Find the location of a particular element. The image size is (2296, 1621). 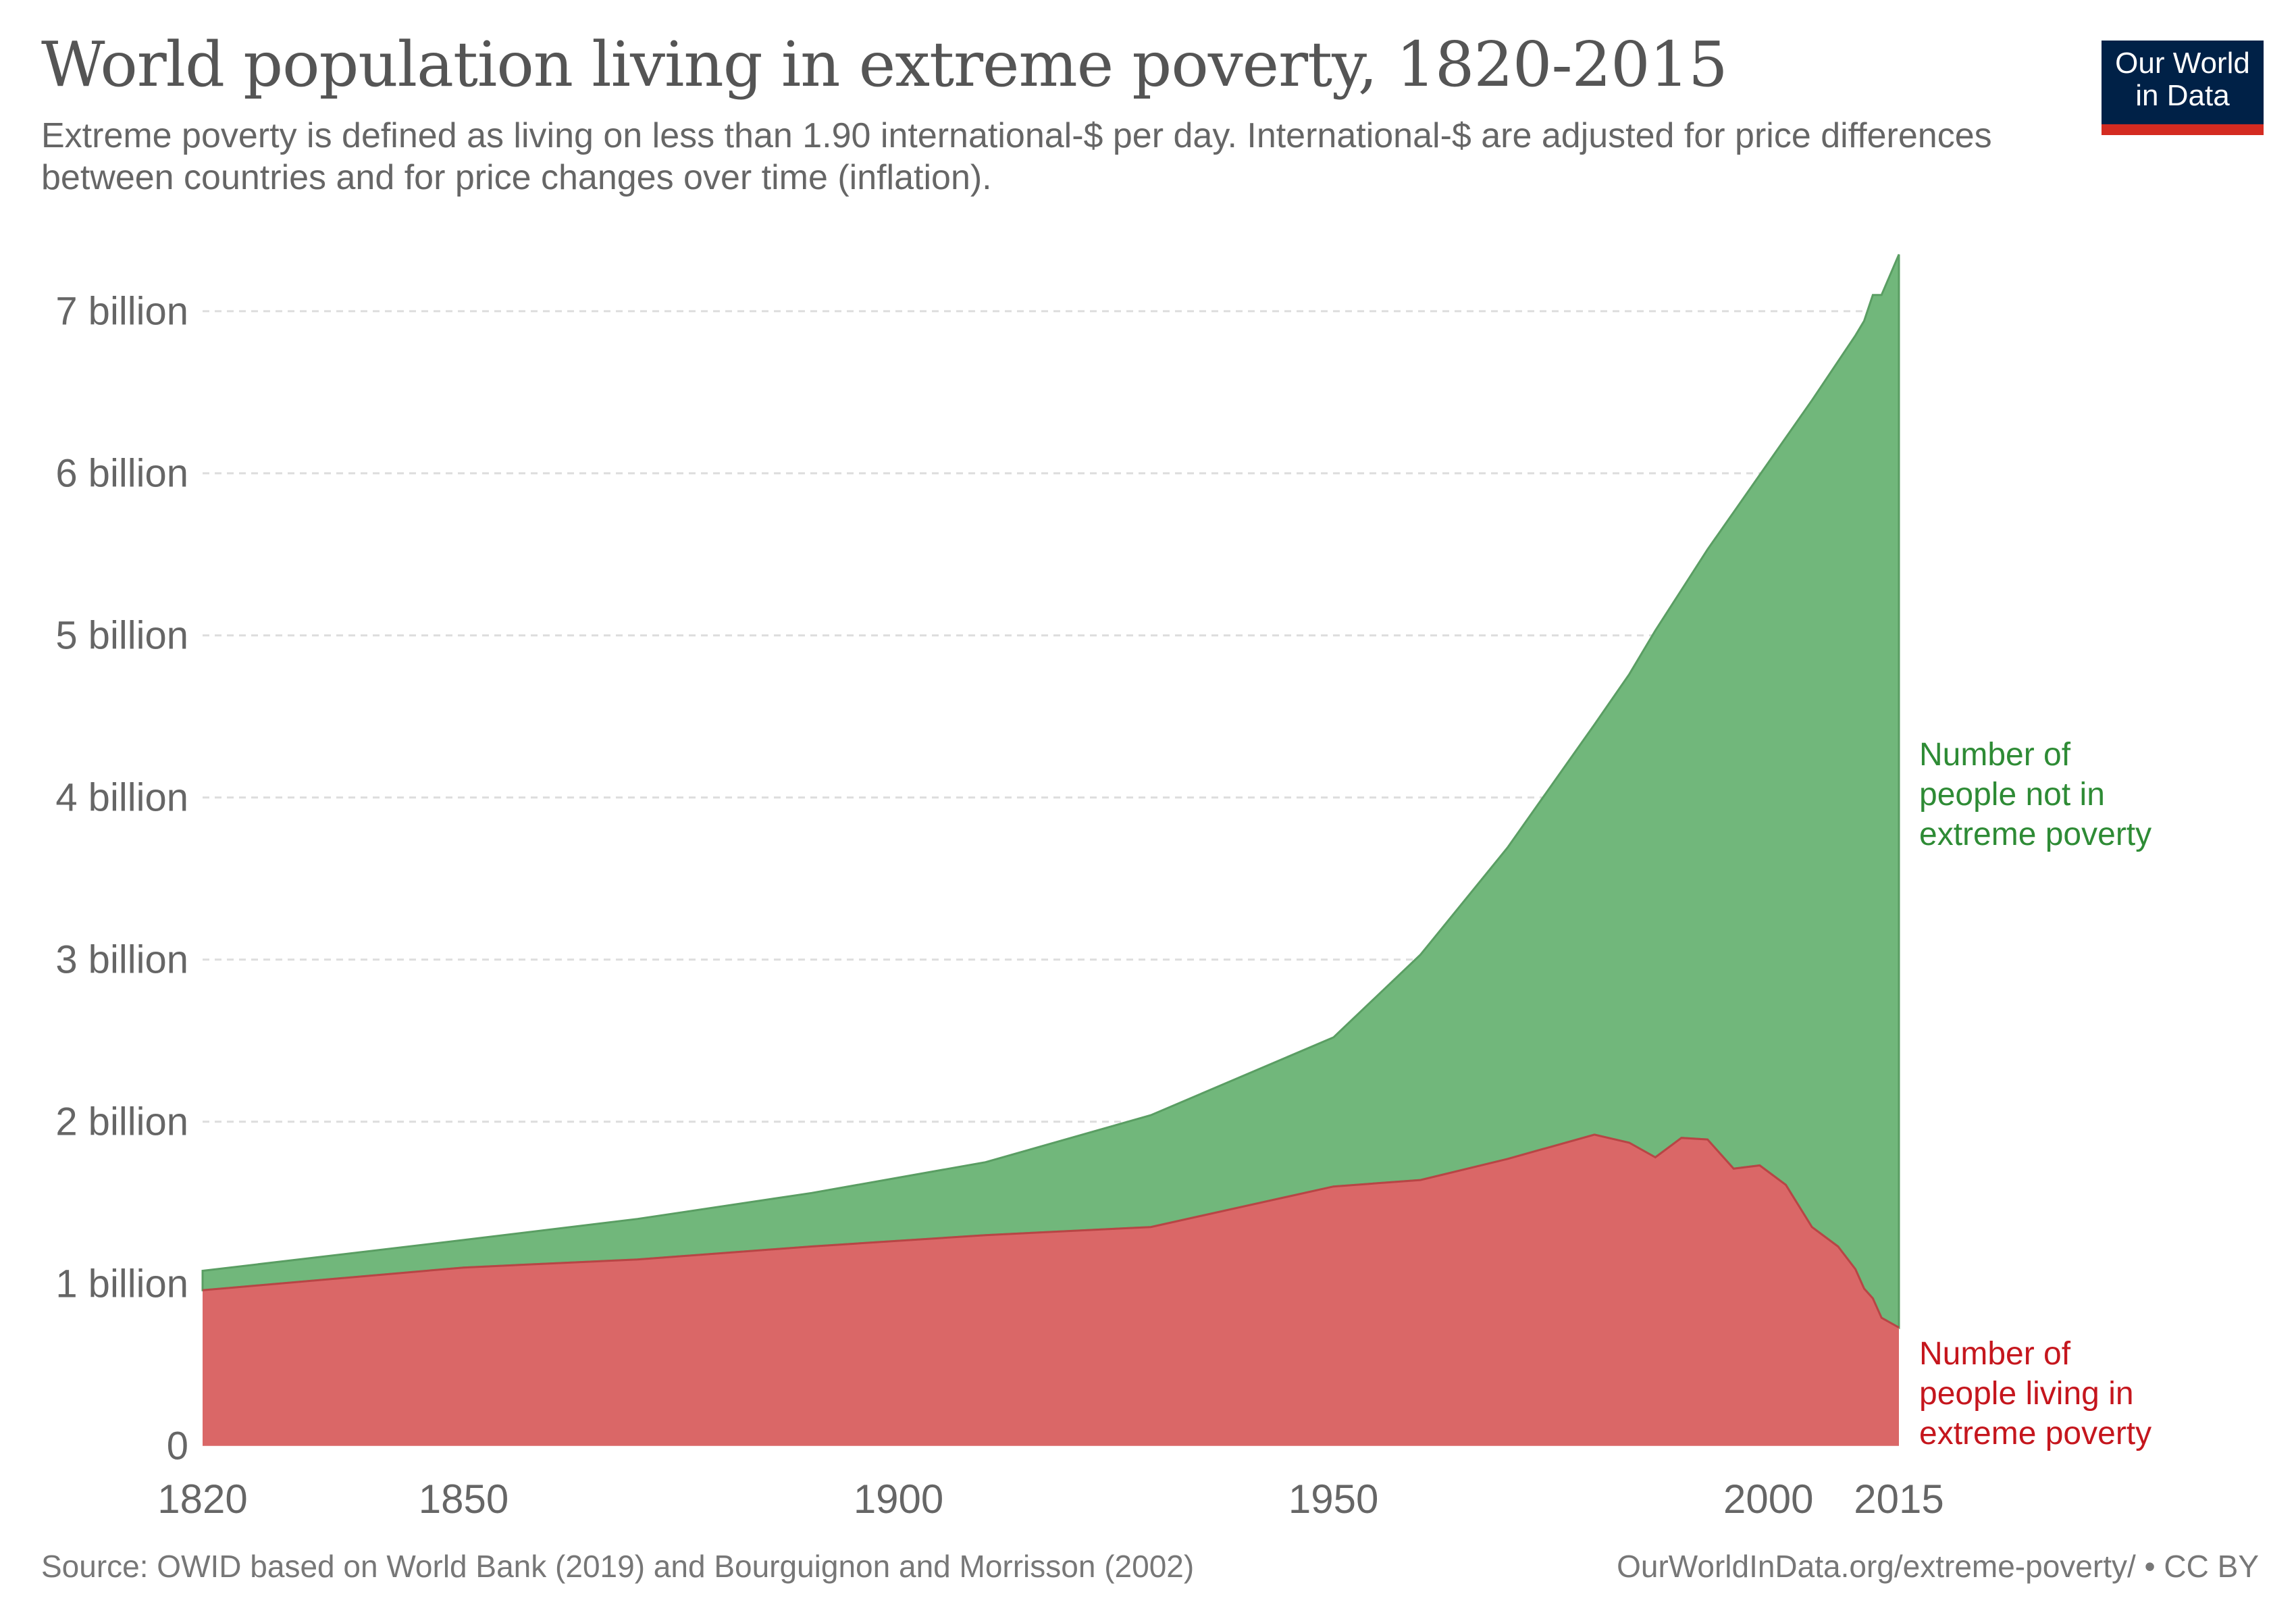

x-tick-label: 2000 is located at coordinates (1768, 1499).